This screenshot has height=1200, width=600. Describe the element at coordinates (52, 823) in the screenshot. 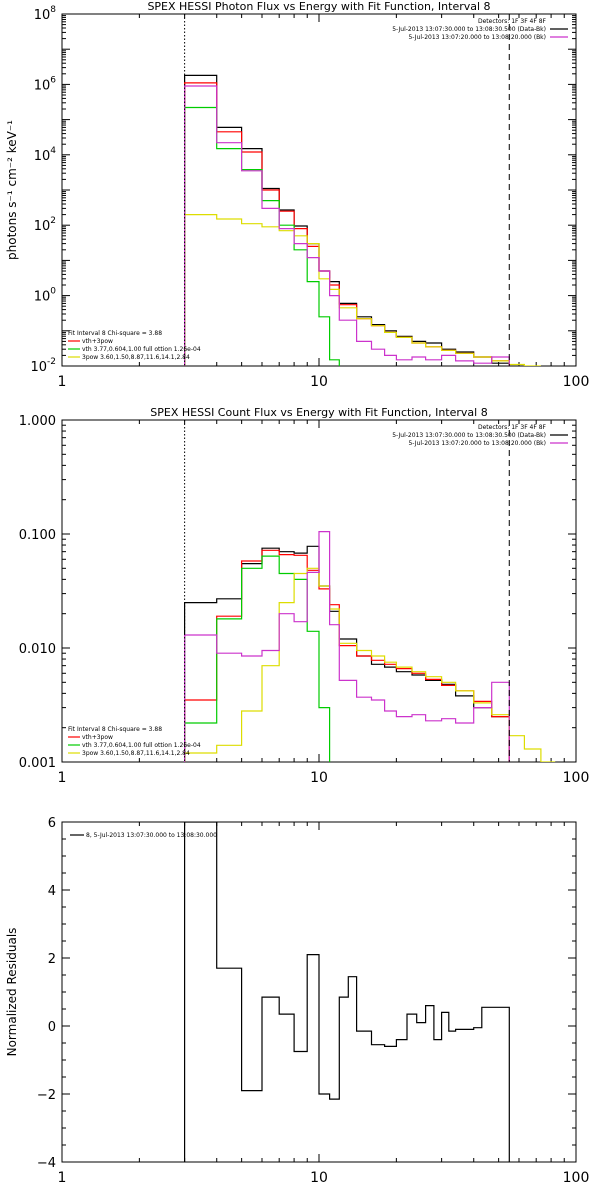

I see `y-tick-label: 6` at that location.